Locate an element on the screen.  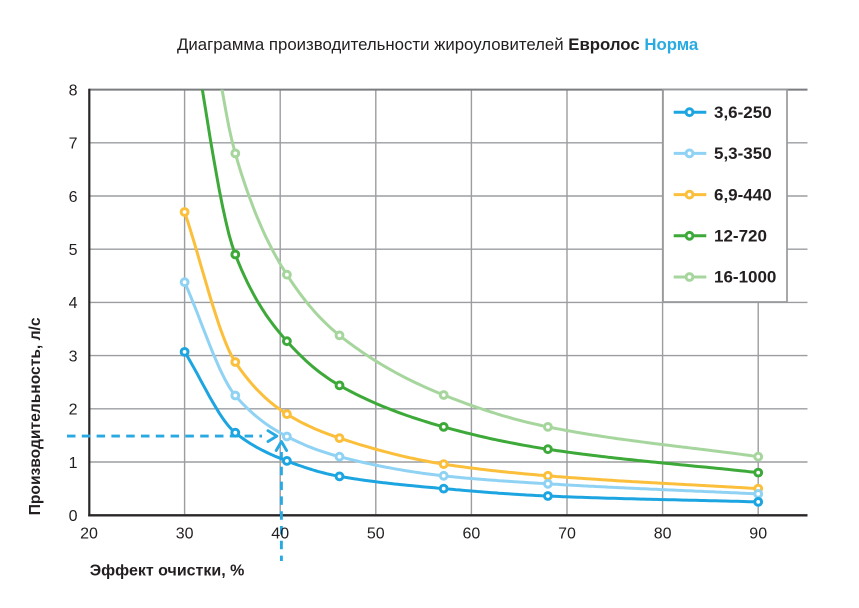
svg-text: 40 is located at coordinates (280, 533).